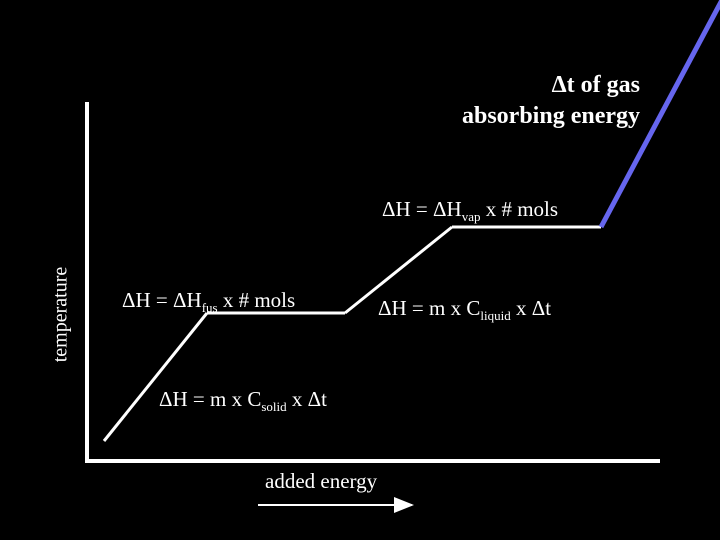 The height and width of the screenshot is (540, 720). Describe the element at coordinates (60, 314) in the screenshot. I see `y-axis-label: temperature` at that location.